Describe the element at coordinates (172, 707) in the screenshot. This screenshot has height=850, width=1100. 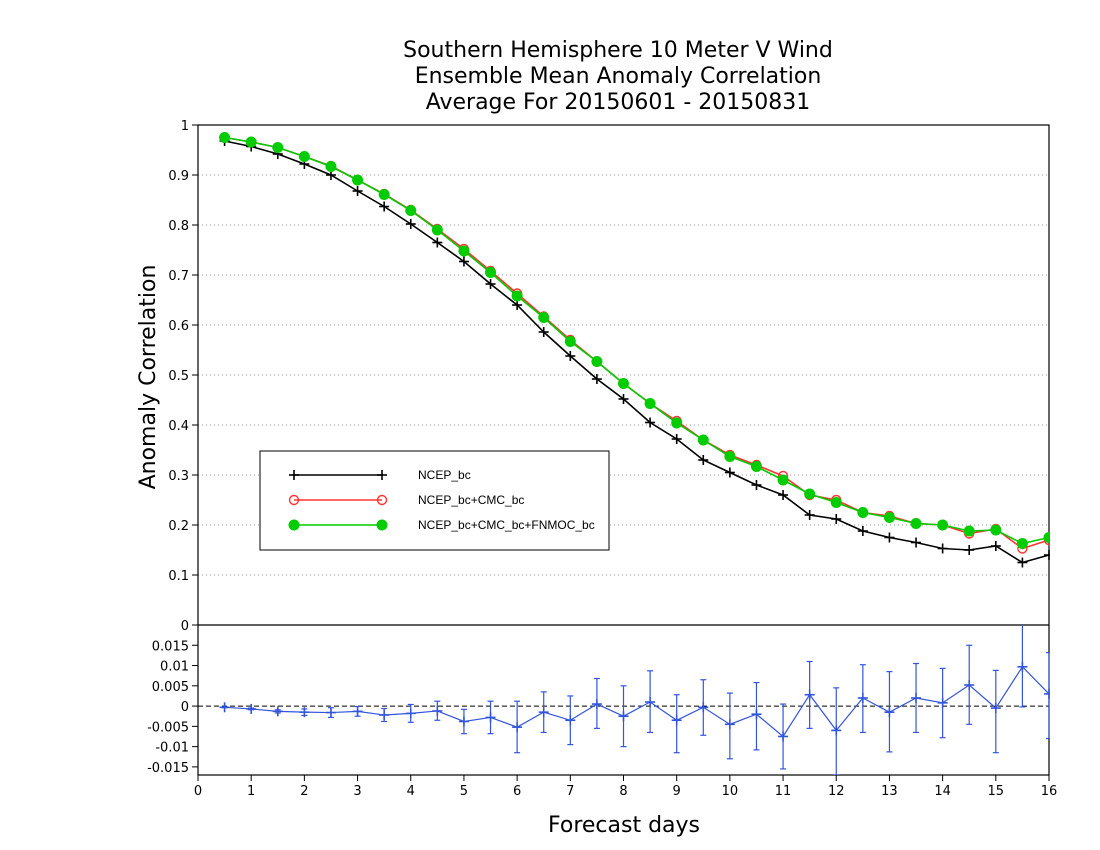
I see `lower-y-axis: -0.015 -0.01 -0.005 0 0.005 0.01 0.015` at that location.